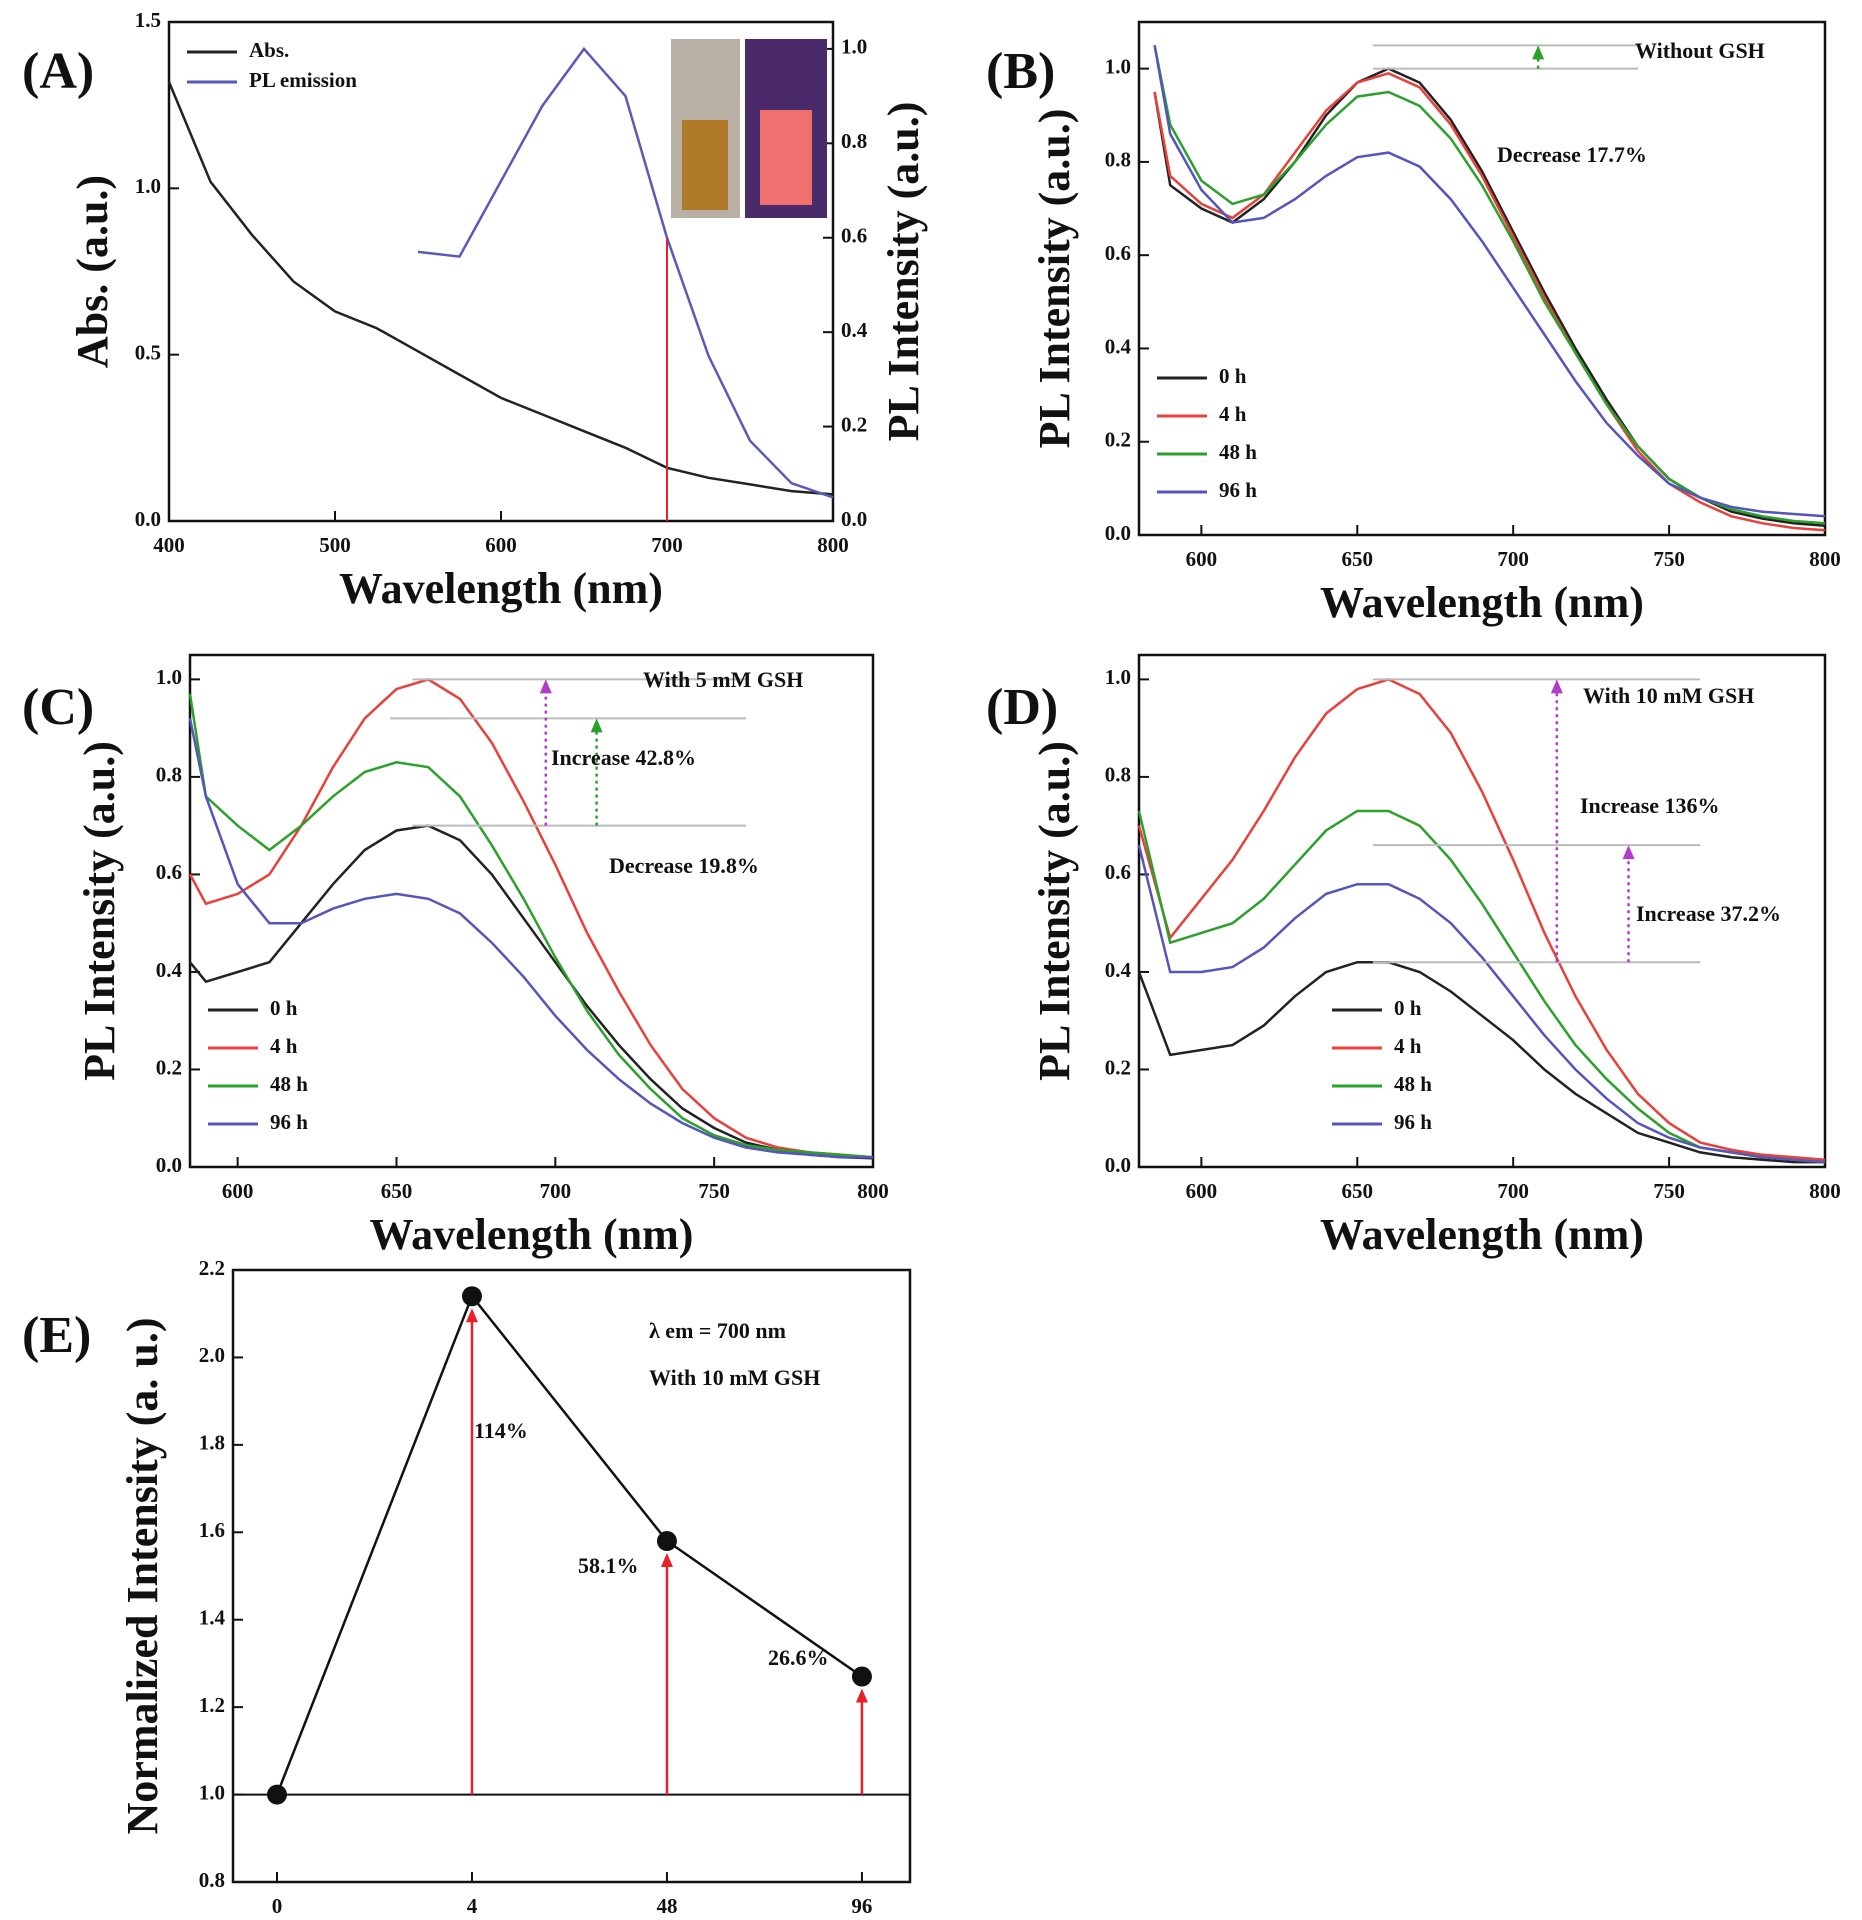 This screenshot has width=1862, height=1920. Describe the element at coordinates (277, 1906) in the screenshot. I see `x-tick-label: 0` at that location.